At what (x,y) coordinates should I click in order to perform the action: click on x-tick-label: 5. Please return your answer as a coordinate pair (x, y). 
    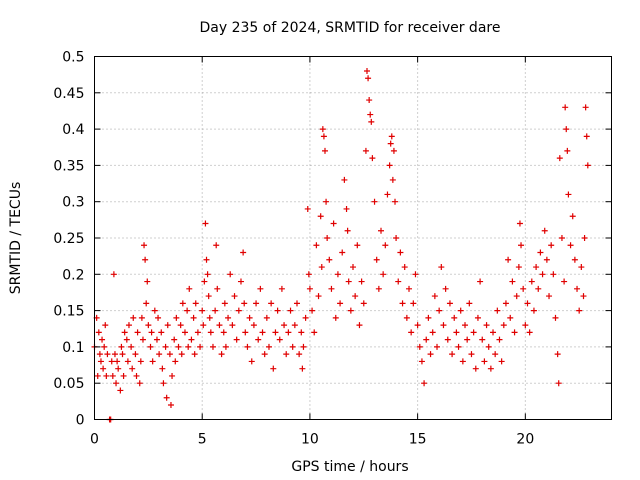
    Looking at the image, I should click on (202, 440).